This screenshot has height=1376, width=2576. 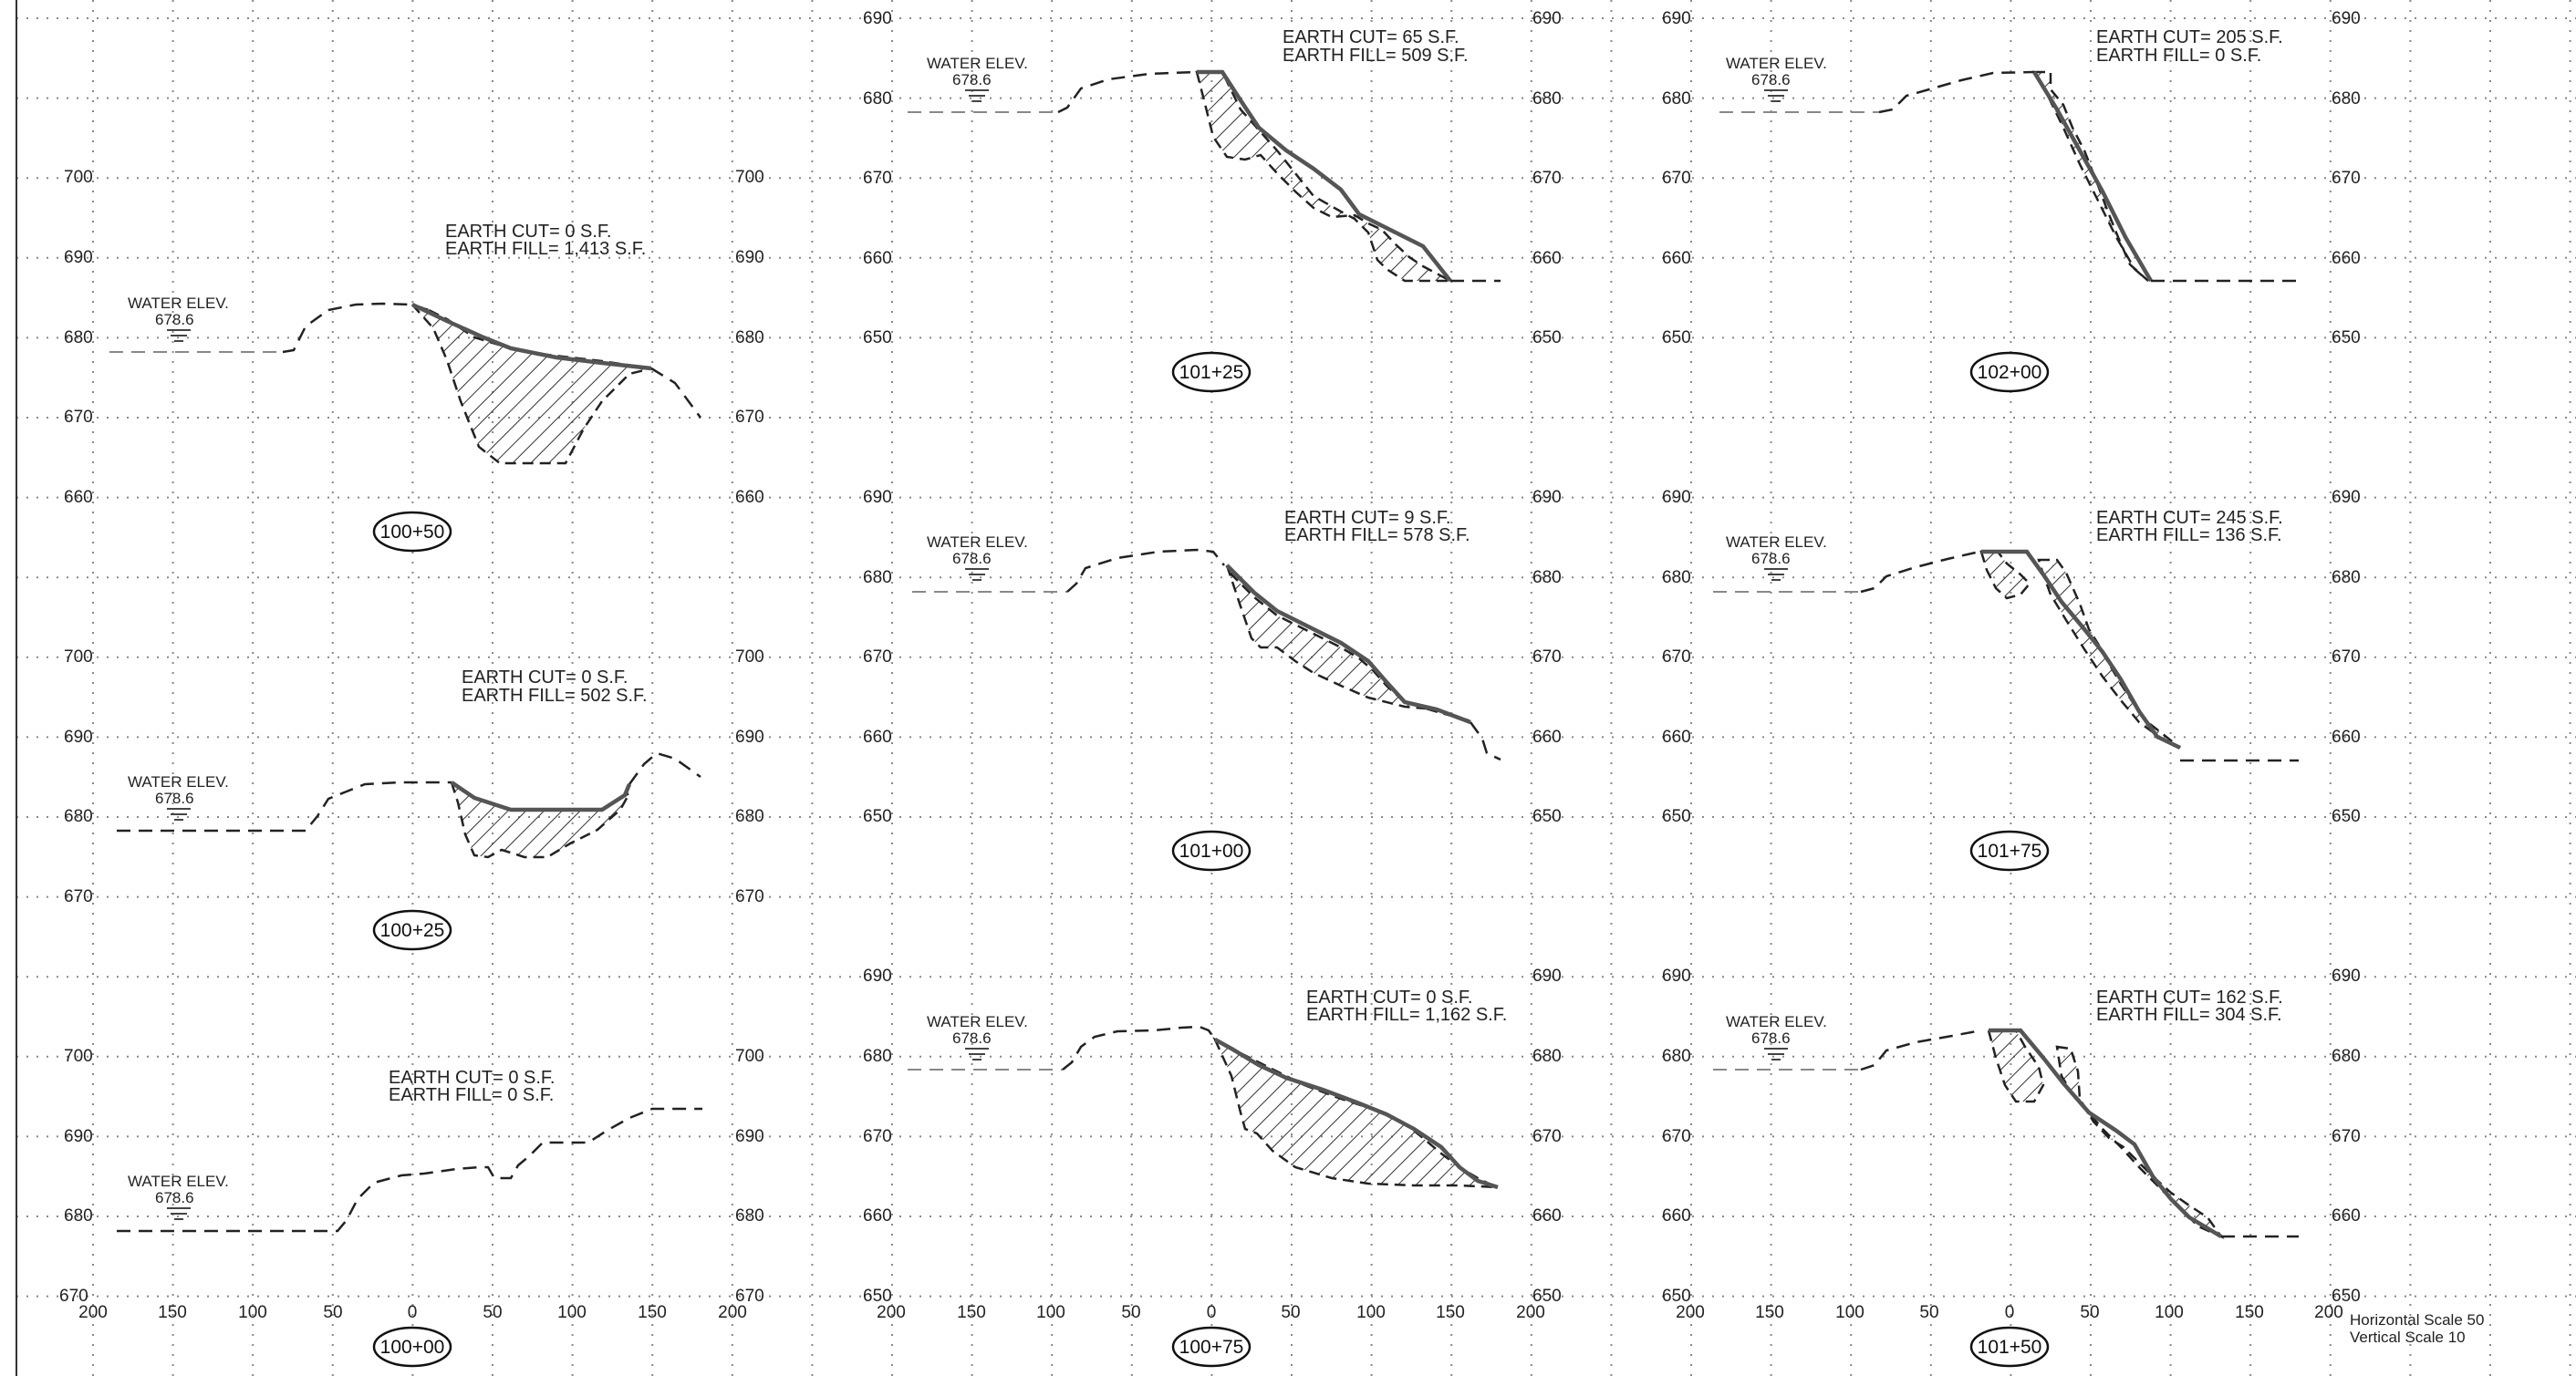 What do you see at coordinates (749, 337) in the screenshot?
I see `right-elevation-labels: 700 690 680 670 660` at bounding box center [749, 337].